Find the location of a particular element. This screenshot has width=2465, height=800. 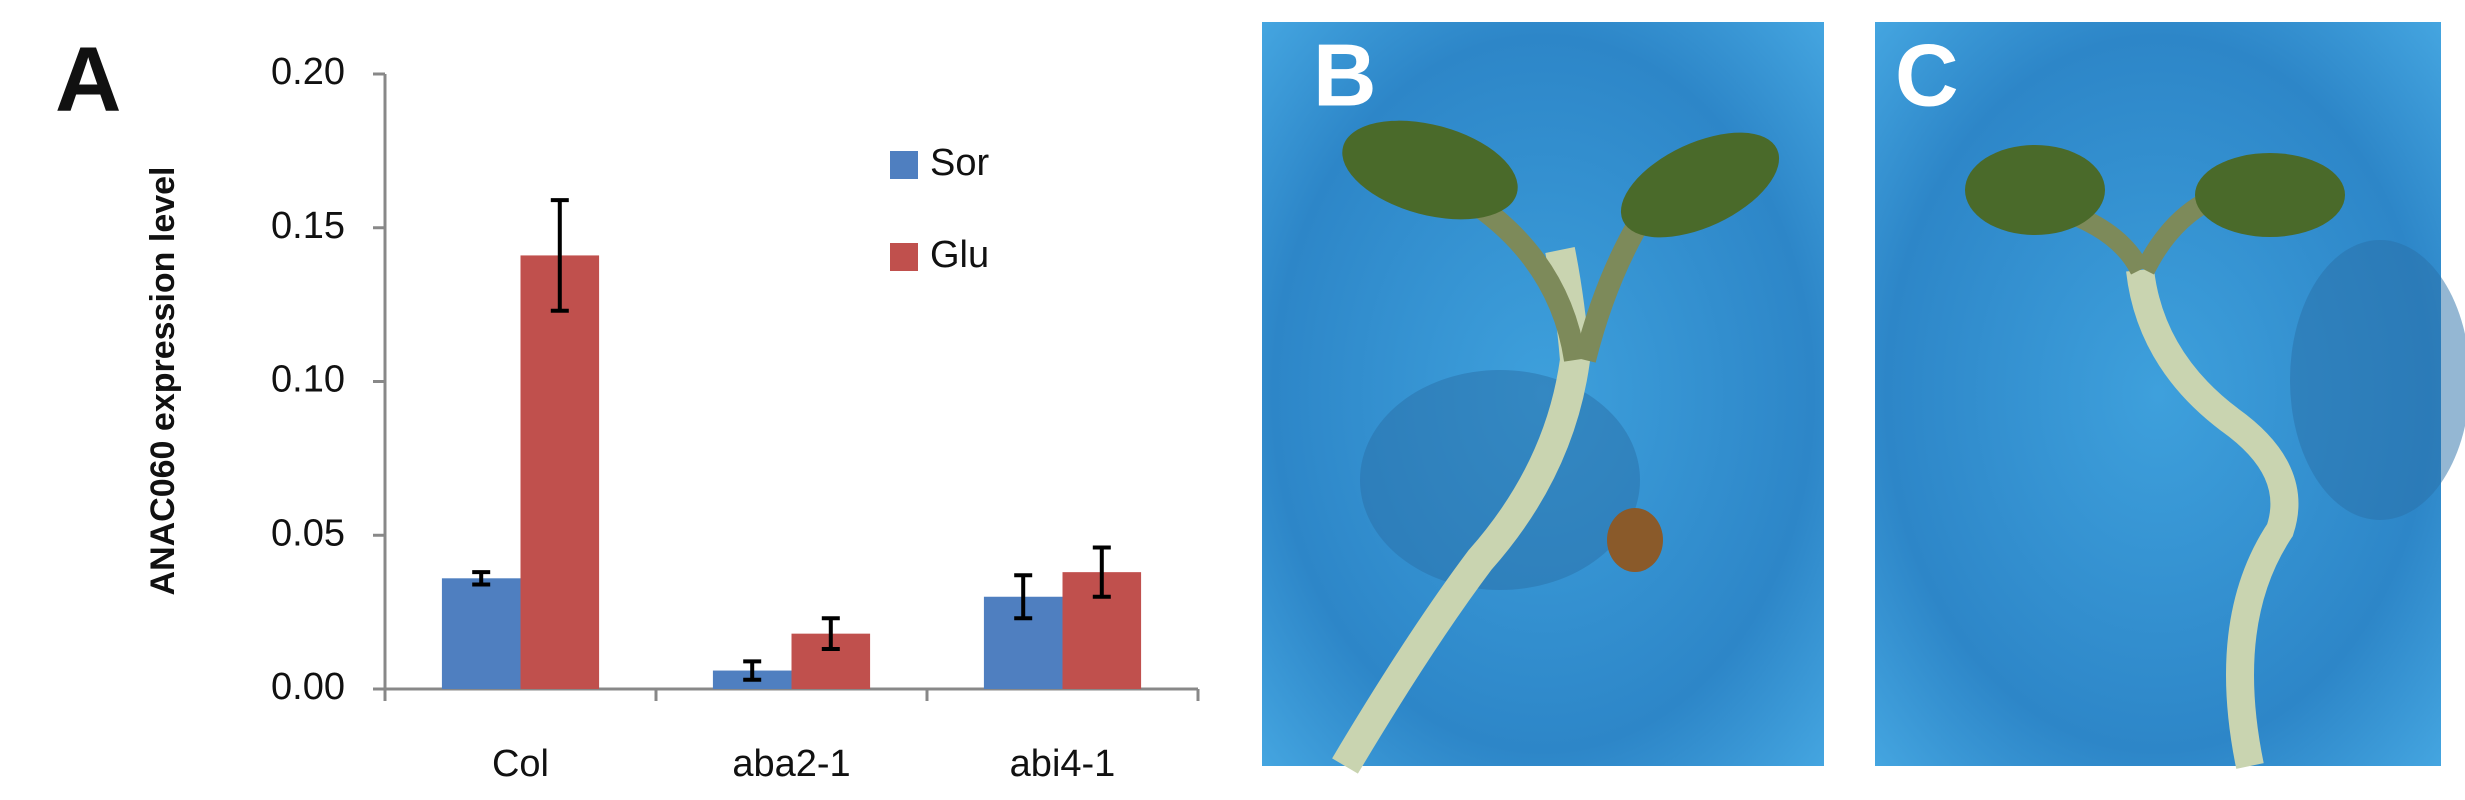

panel-label: A is located at coordinates (88, 79).